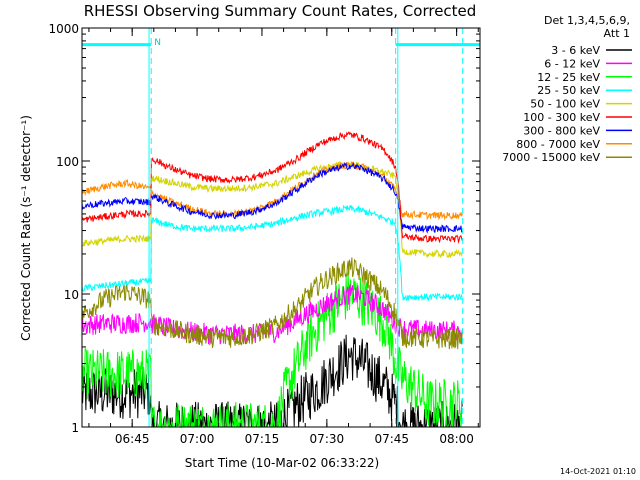 This screenshot has height=480, width=640. What do you see at coordinates (197, 439) in the screenshot?
I see `x-tick-label-2: 07:00` at bounding box center [197, 439].